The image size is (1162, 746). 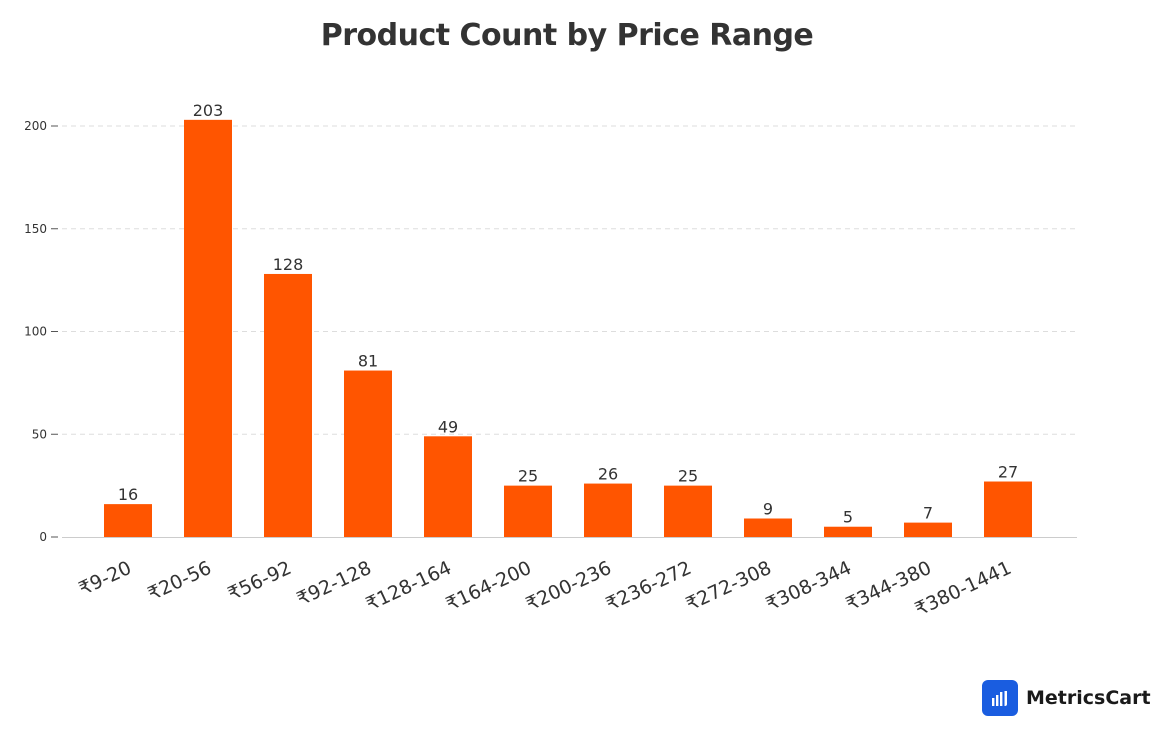 What do you see at coordinates (208, 110) in the screenshot?
I see `data-label: 203` at bounding box center [208, 110].